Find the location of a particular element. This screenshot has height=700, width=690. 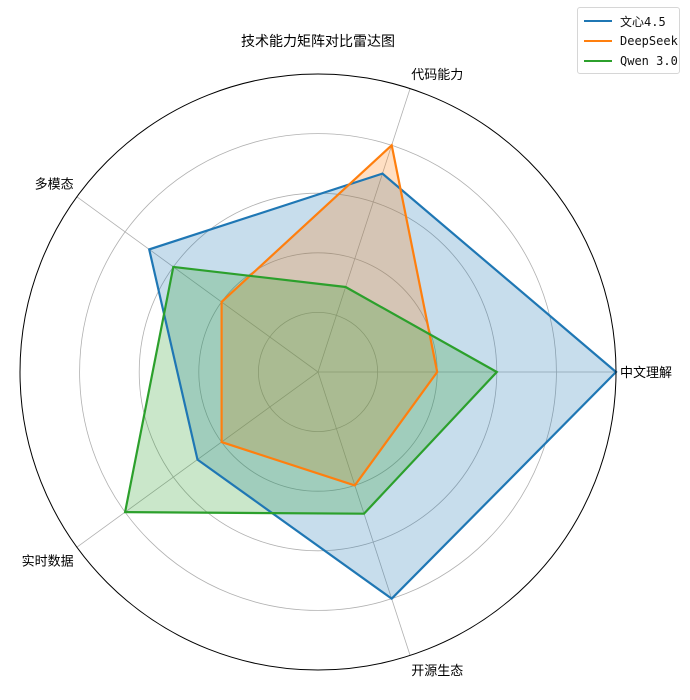

legend-entry: 文心4.5 is located at coordinates (631, 21).